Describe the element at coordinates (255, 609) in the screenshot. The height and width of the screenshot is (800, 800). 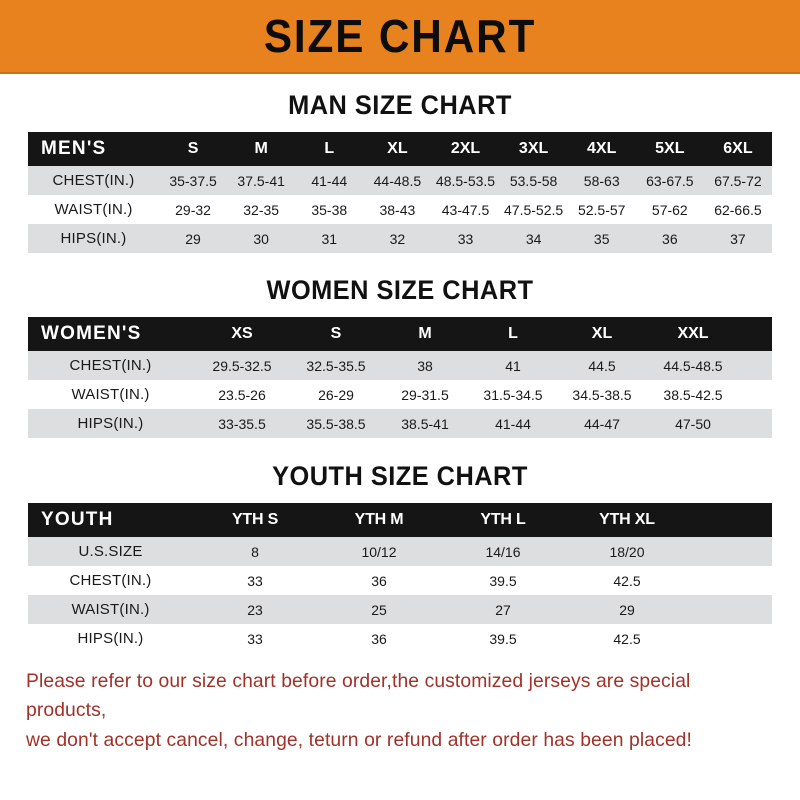
I see `youth-cell-2-0: 23` at that location.